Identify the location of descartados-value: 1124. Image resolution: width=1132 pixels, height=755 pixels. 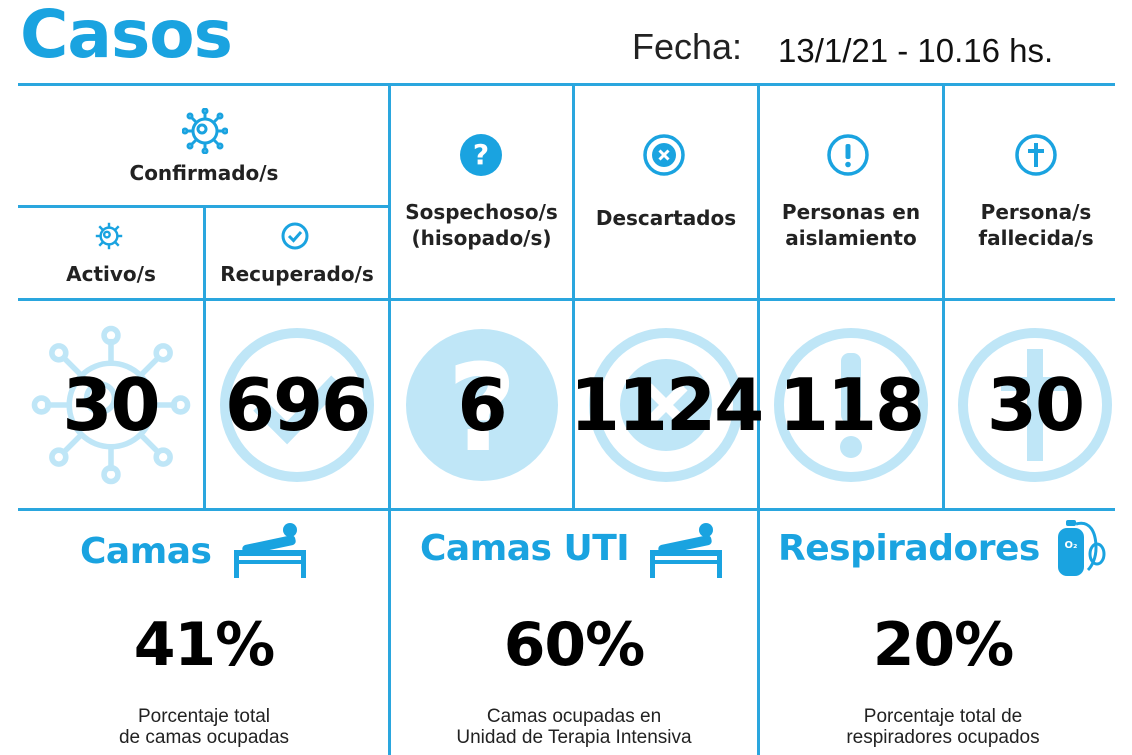
(666, 404).